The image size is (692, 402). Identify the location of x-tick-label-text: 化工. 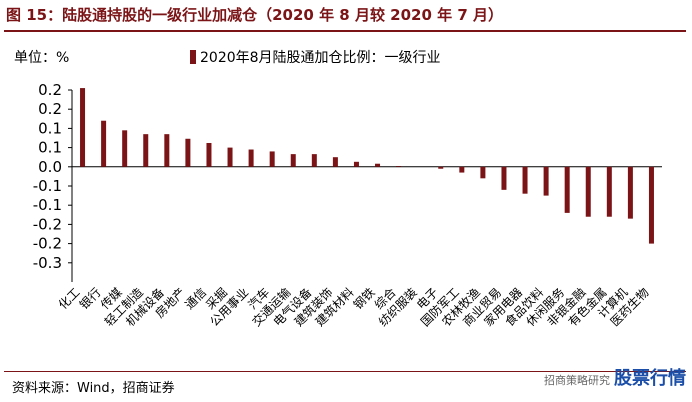
(69, 298).